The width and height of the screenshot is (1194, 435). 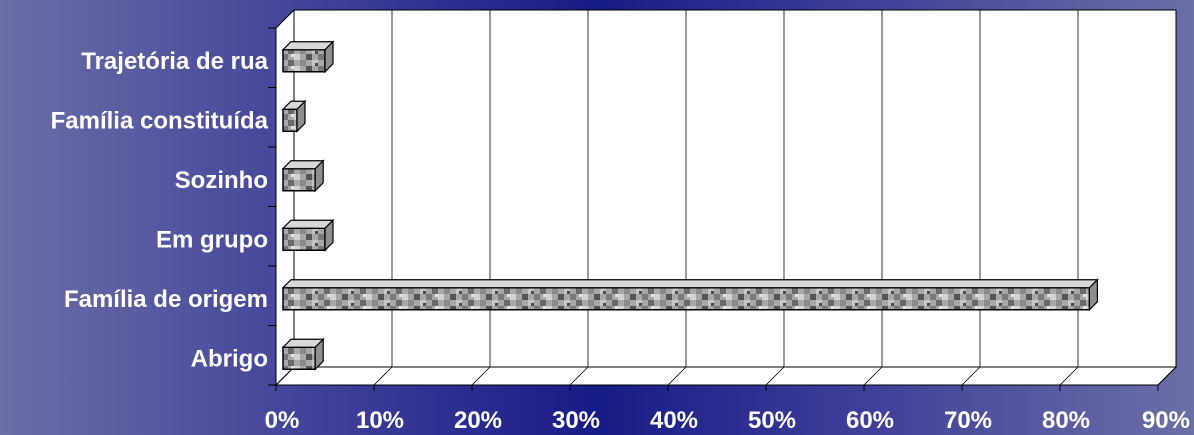 I want to click on category-label: Abrigo, so click(x=229, y=358).